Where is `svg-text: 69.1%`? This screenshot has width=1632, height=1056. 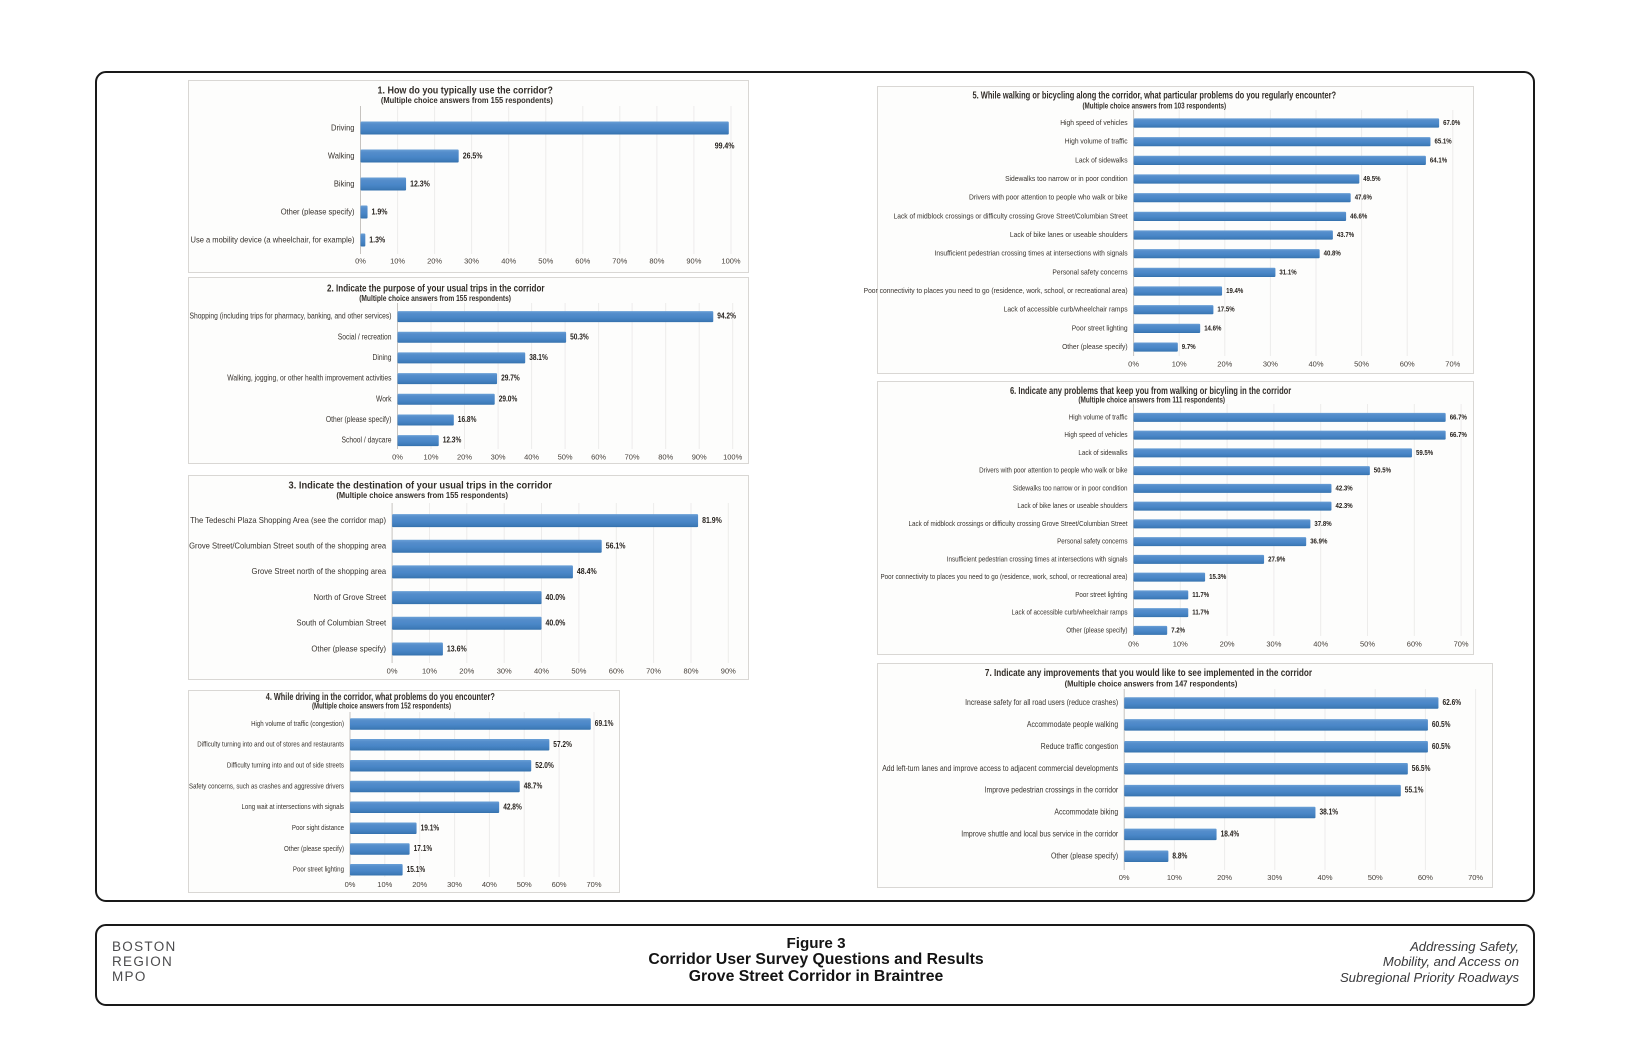 svg-text: 69.1% is located at coordinates (604, 723).